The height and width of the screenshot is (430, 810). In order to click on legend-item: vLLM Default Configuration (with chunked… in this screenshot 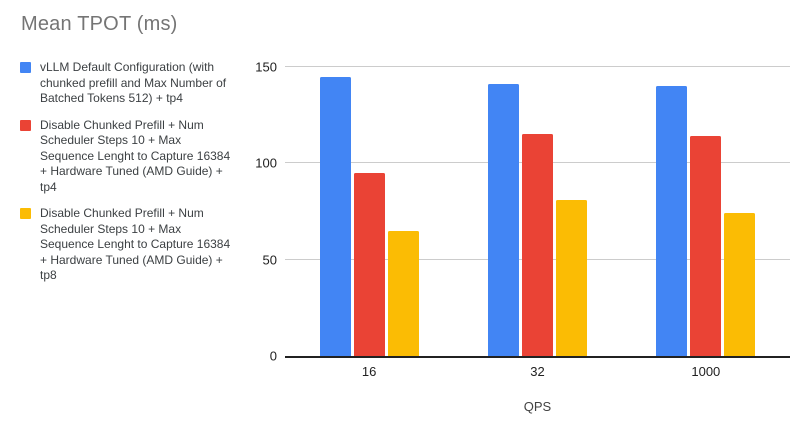, I will do `click(127, 83)`.